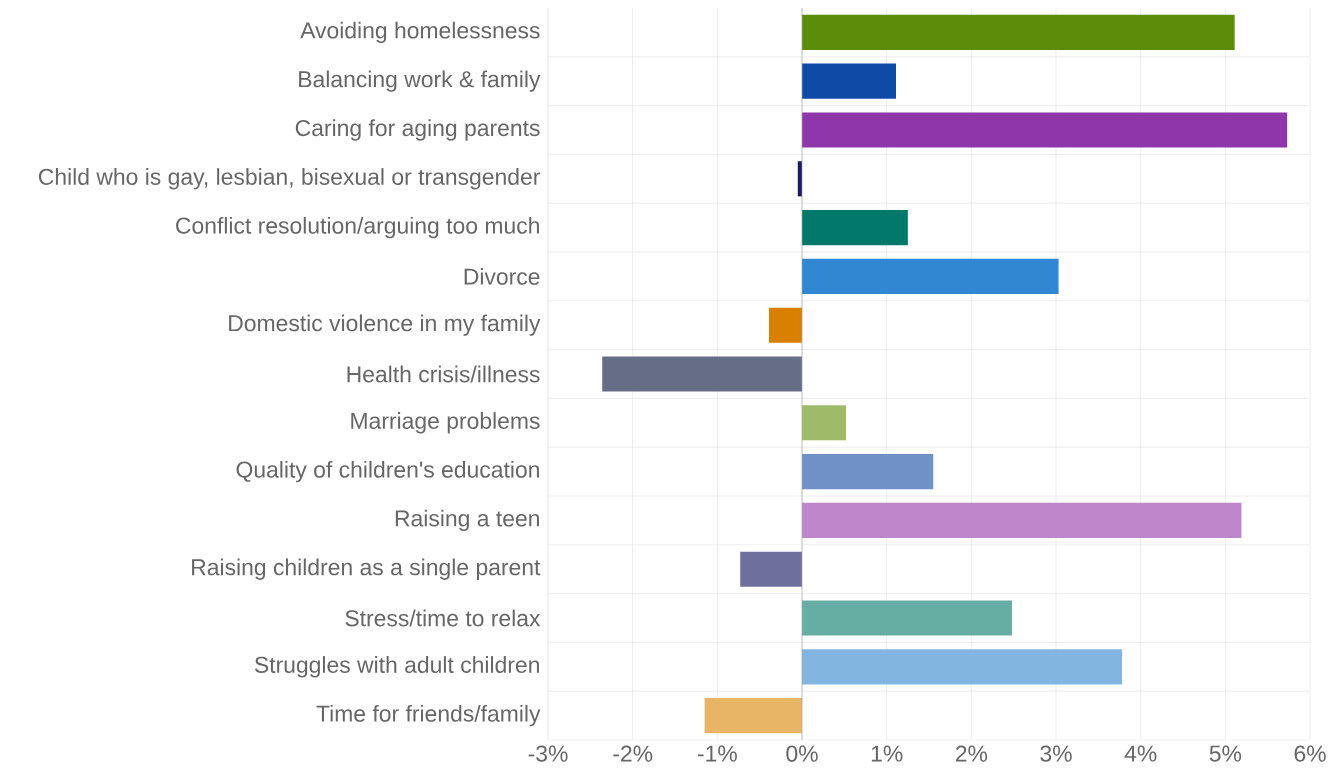 The height and width of the screenshot is (779, 1340). Describe the element at coordinates (396, 667) in the screenshot. I see `y-tick-label: Struggles with adult children` at that location.